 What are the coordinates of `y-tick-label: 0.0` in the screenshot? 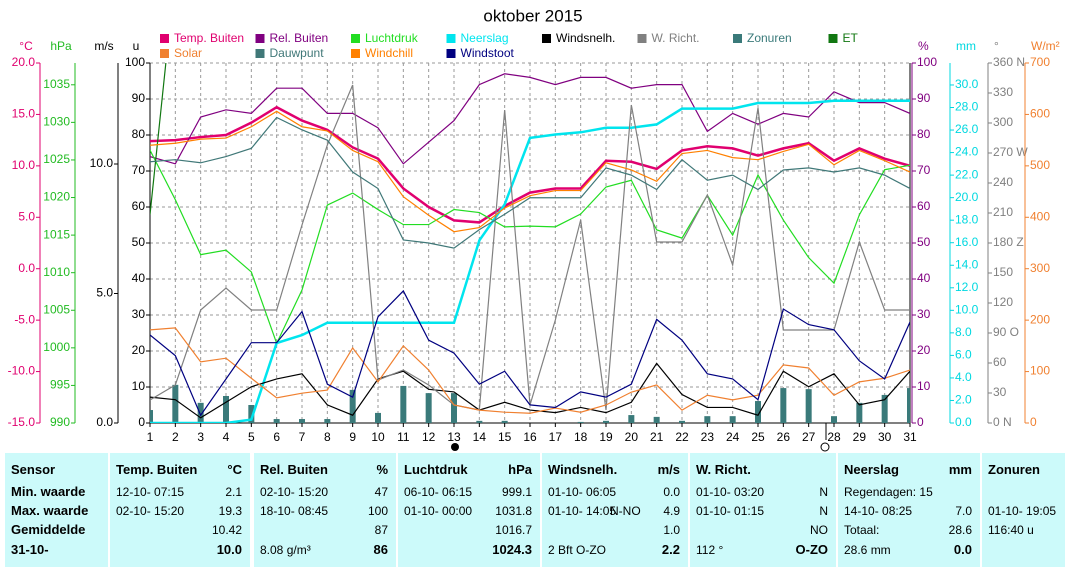 It's located at (104, 422).